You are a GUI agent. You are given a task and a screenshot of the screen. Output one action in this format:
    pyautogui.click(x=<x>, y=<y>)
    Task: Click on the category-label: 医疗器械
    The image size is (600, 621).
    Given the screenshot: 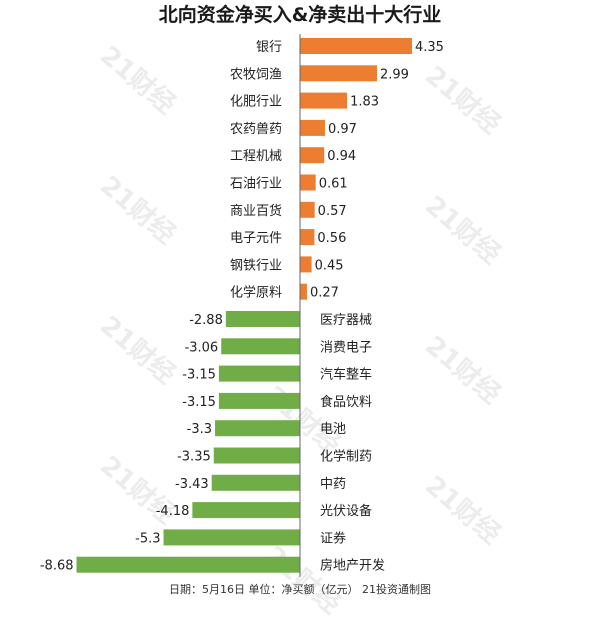 What is the action you would take?
    pyautogui.click(x=346, y=320)
    